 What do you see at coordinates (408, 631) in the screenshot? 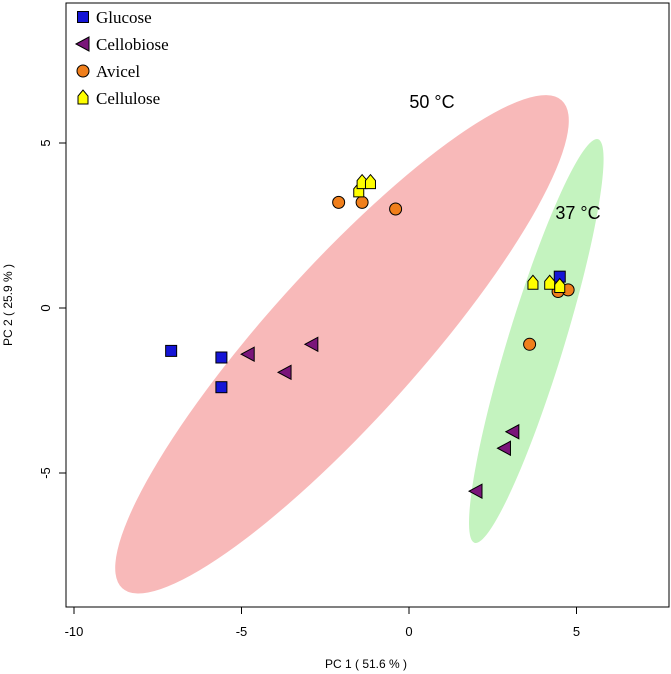
I see `x-tick-label: 0` at bounding box center [408, 631].